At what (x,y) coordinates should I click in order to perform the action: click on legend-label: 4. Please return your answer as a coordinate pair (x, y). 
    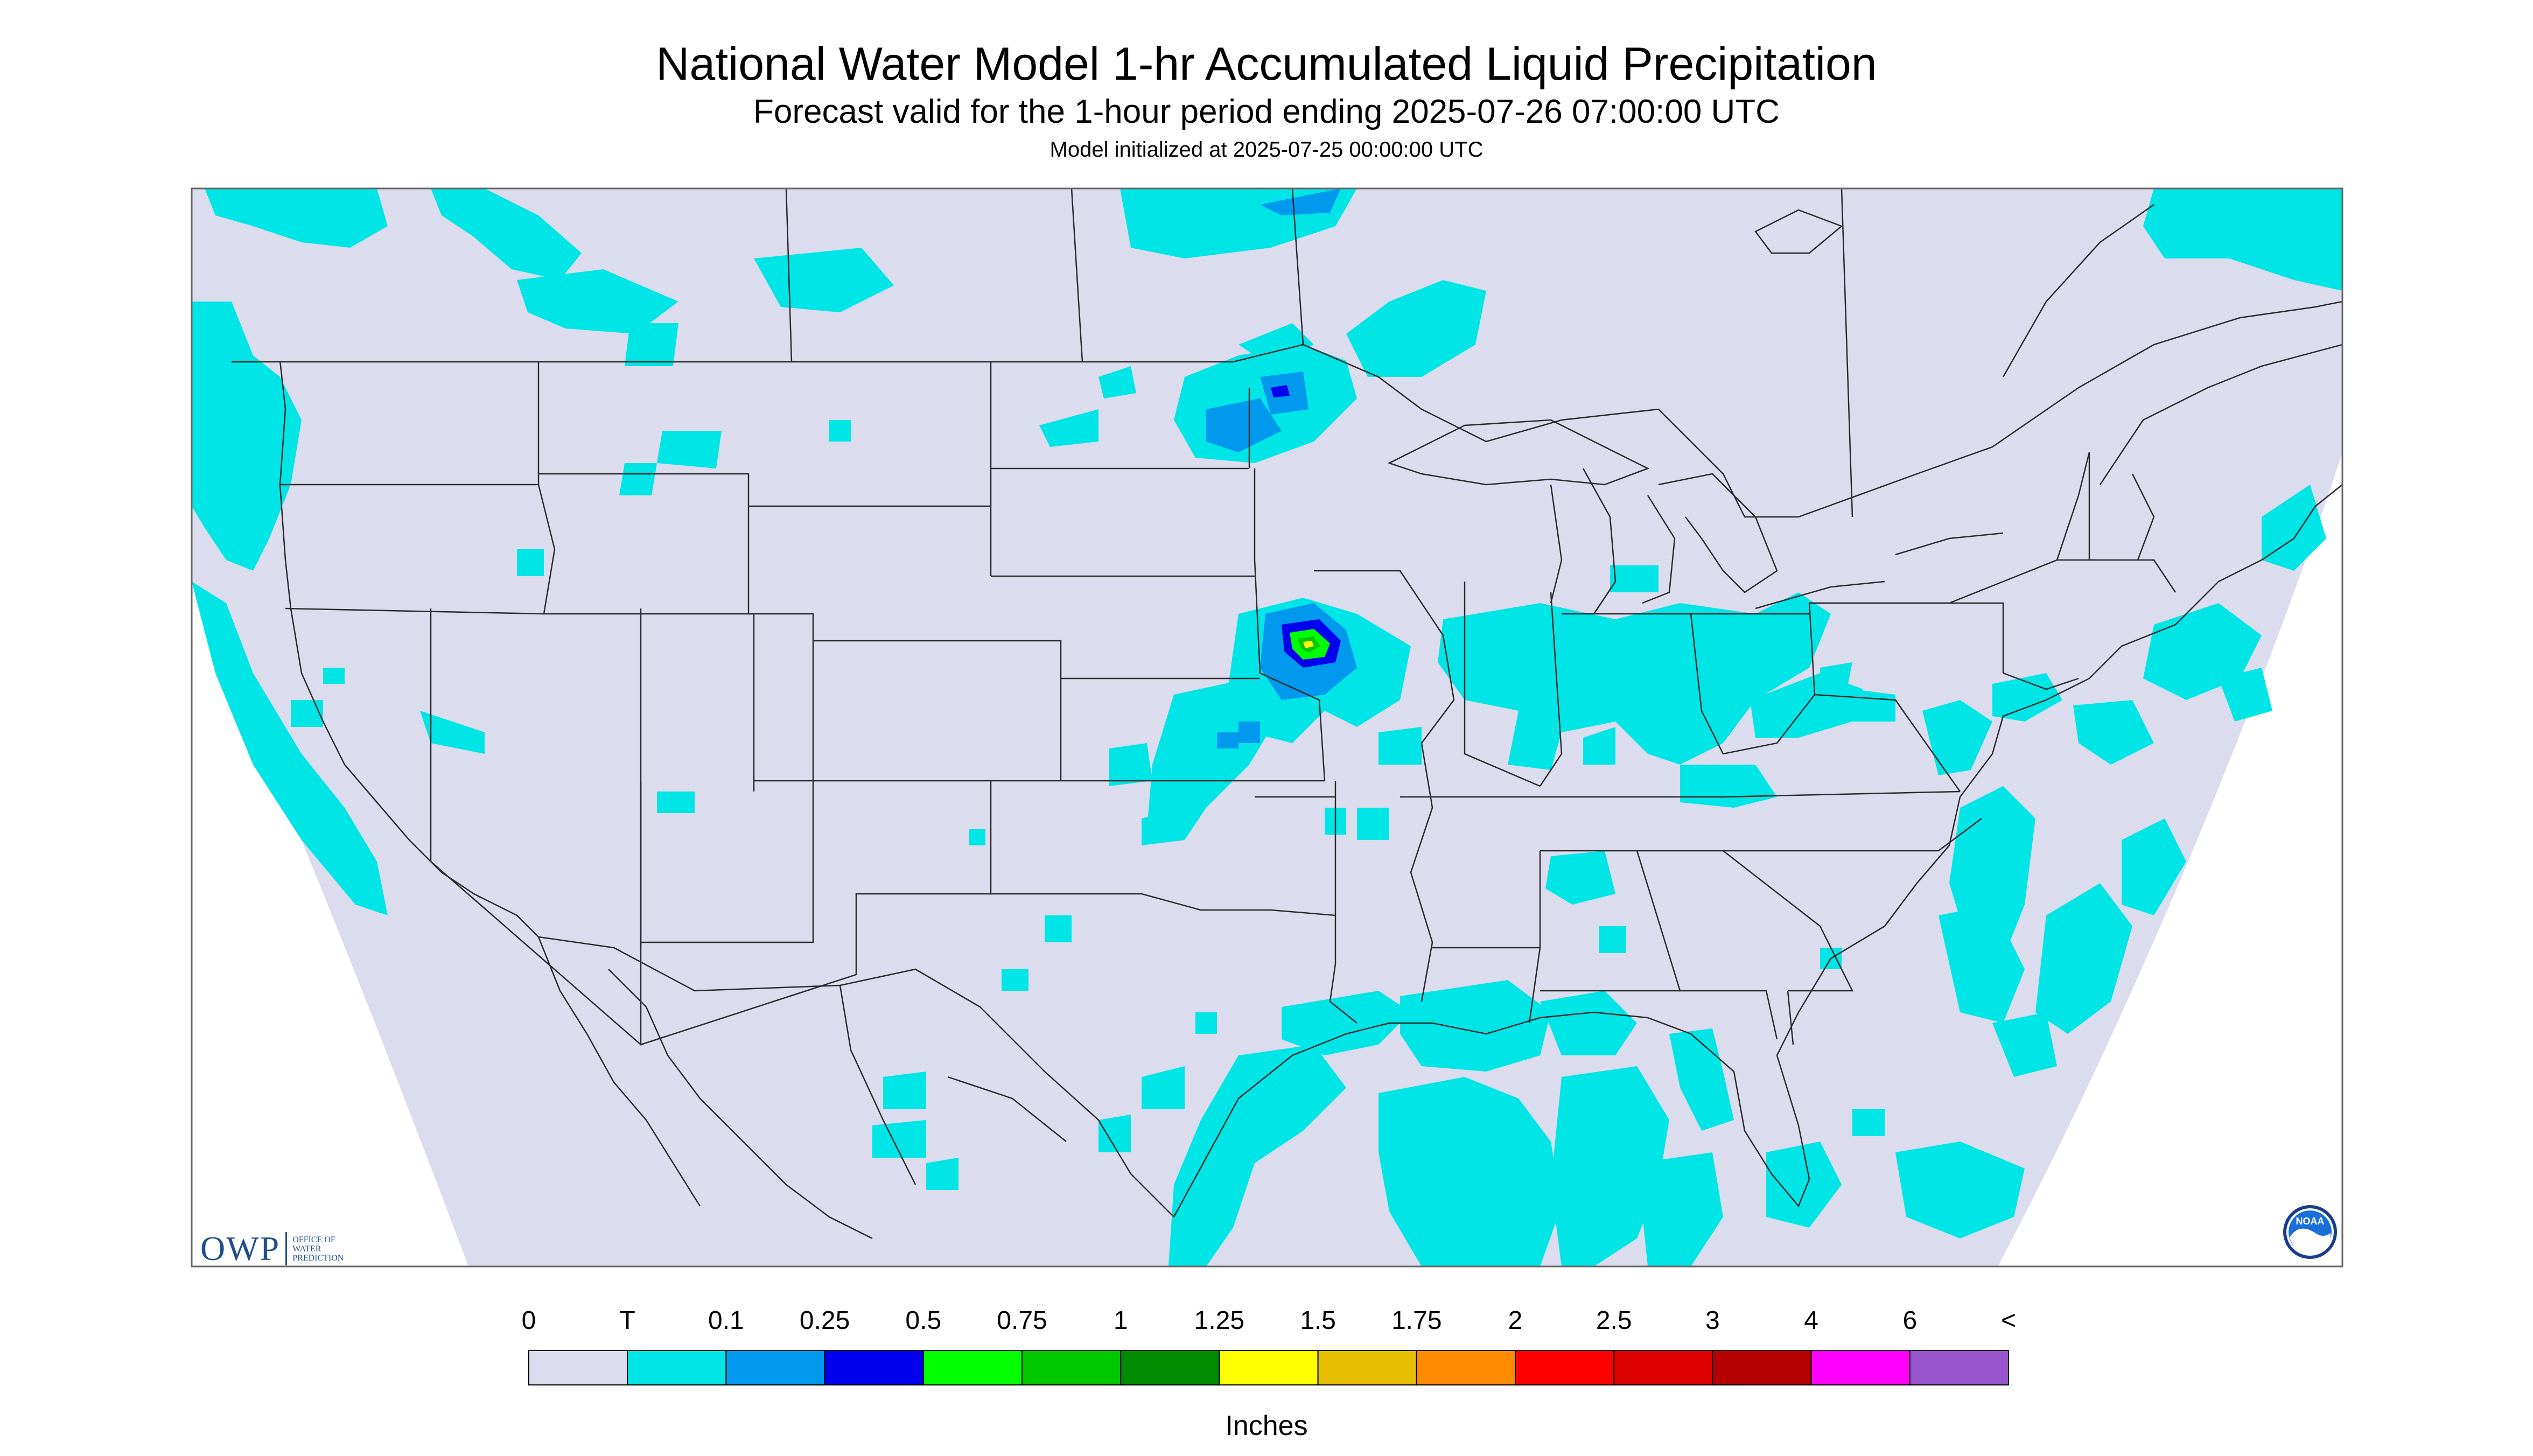
    Looking at the image, I should click on (1811, 1320).